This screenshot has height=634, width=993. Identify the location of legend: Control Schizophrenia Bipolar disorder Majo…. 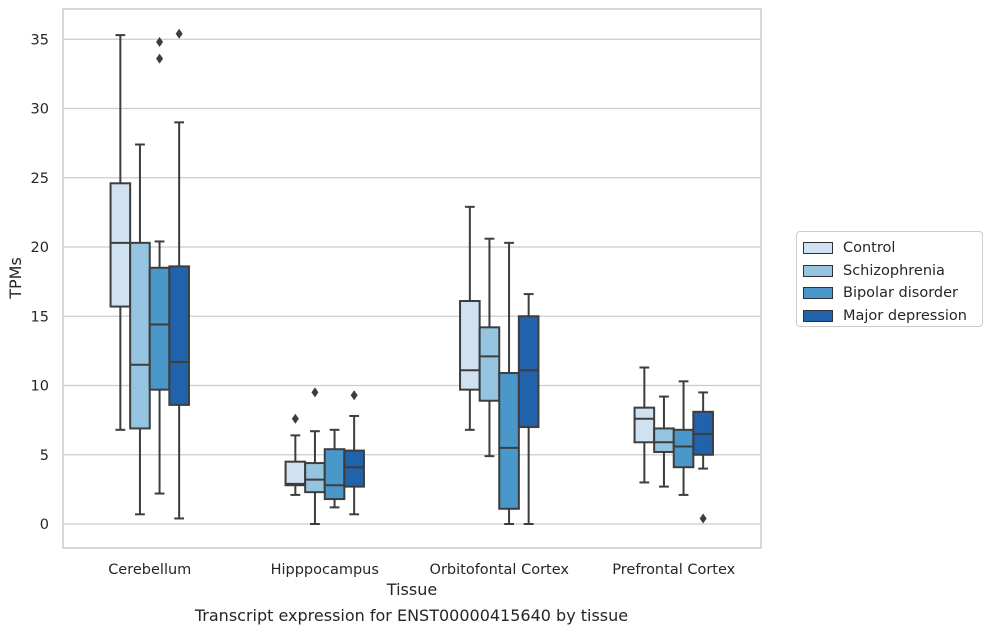
(889, 279).